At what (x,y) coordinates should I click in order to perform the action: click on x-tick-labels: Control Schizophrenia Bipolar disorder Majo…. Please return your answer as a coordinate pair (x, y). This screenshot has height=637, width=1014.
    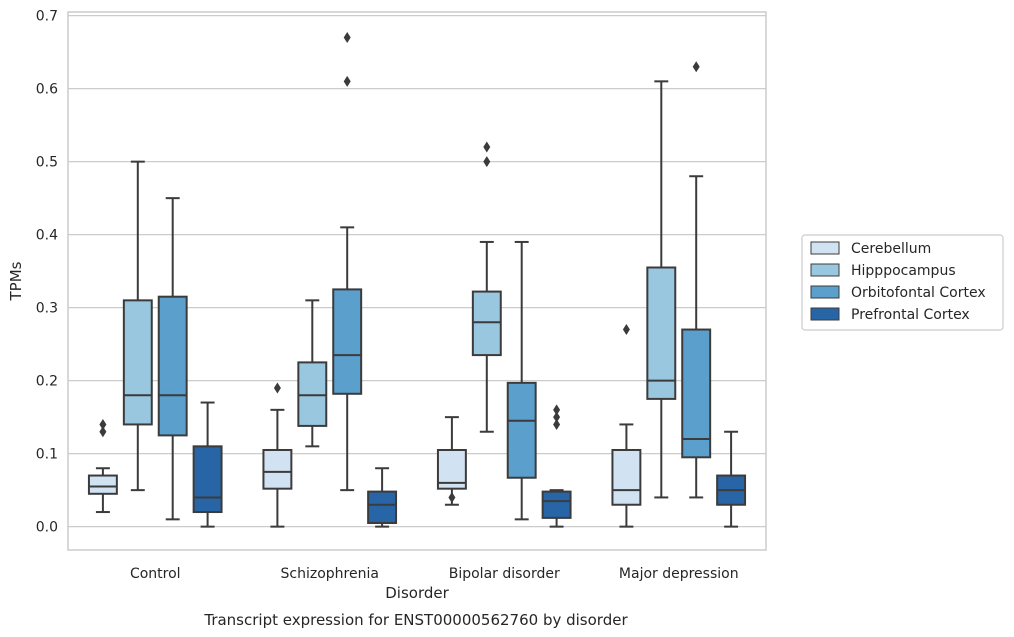
    Looking at the image, I should click on (434, 574).